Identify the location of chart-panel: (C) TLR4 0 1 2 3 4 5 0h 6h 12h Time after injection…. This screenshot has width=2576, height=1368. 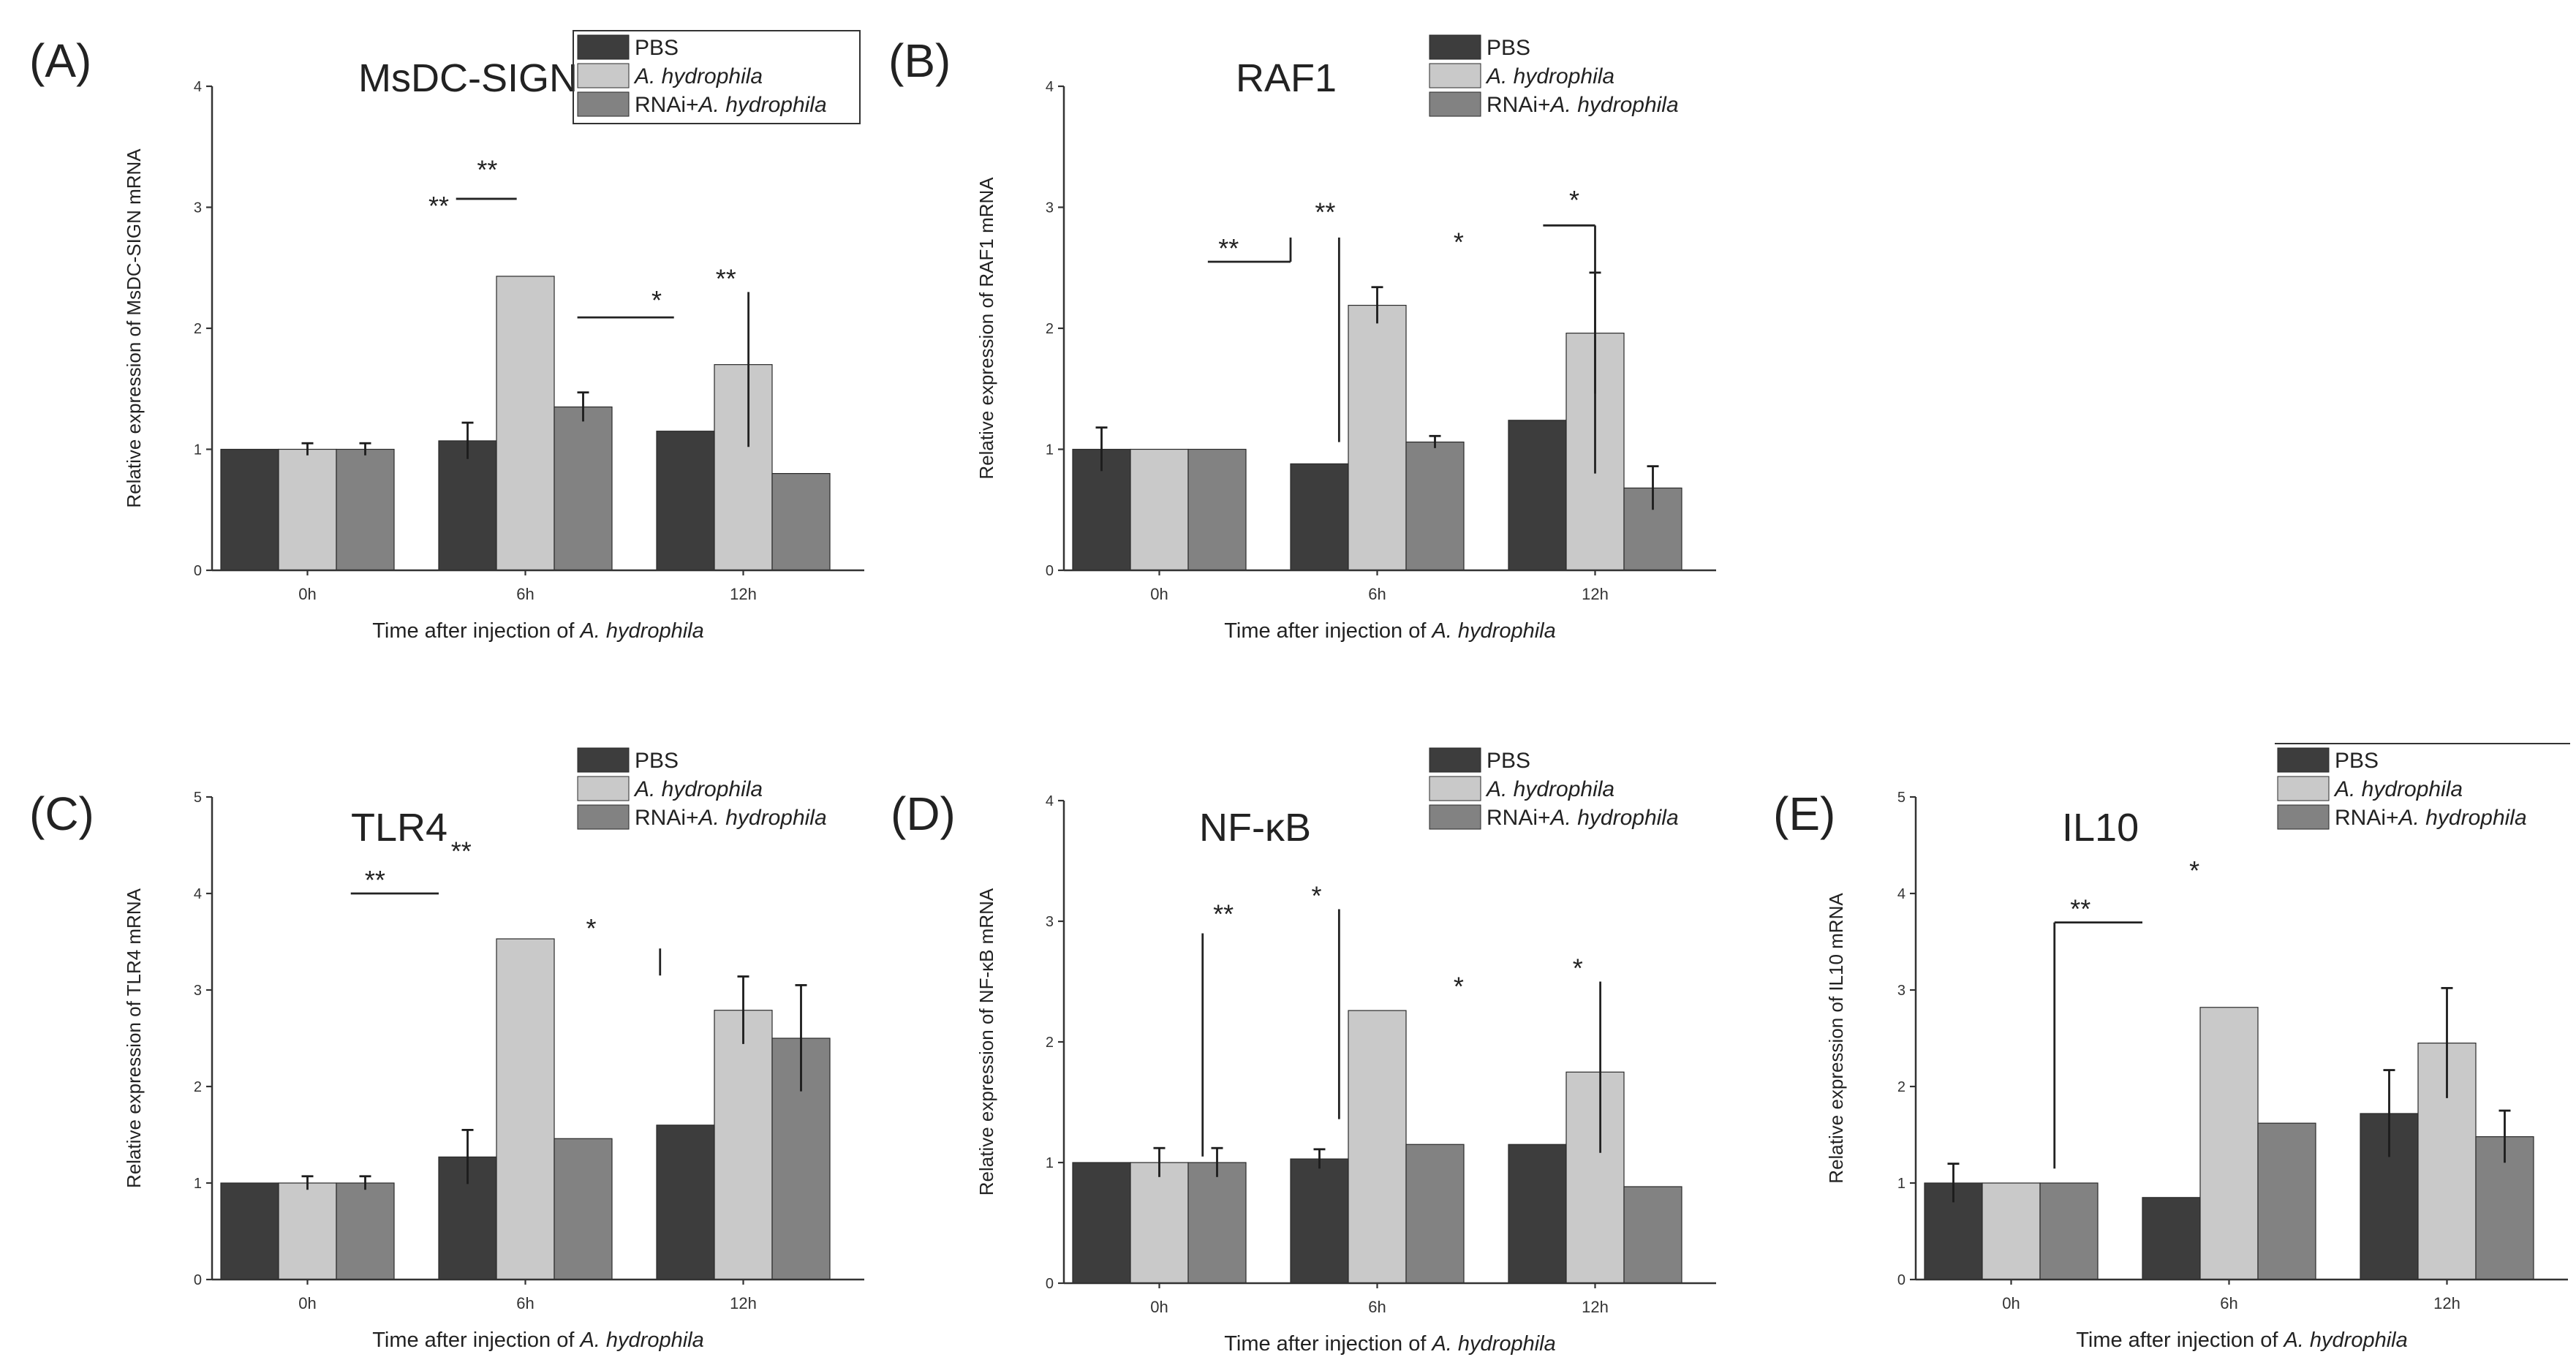
(446, 1049).